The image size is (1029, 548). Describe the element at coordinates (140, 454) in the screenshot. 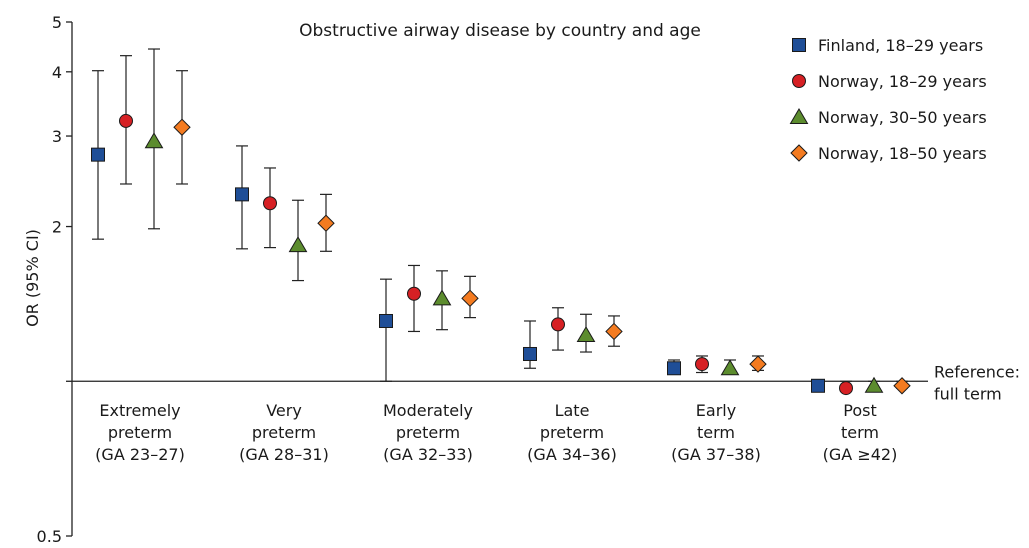

I see `category-label-extremely-preterm: (GA 23–27)` at that location.